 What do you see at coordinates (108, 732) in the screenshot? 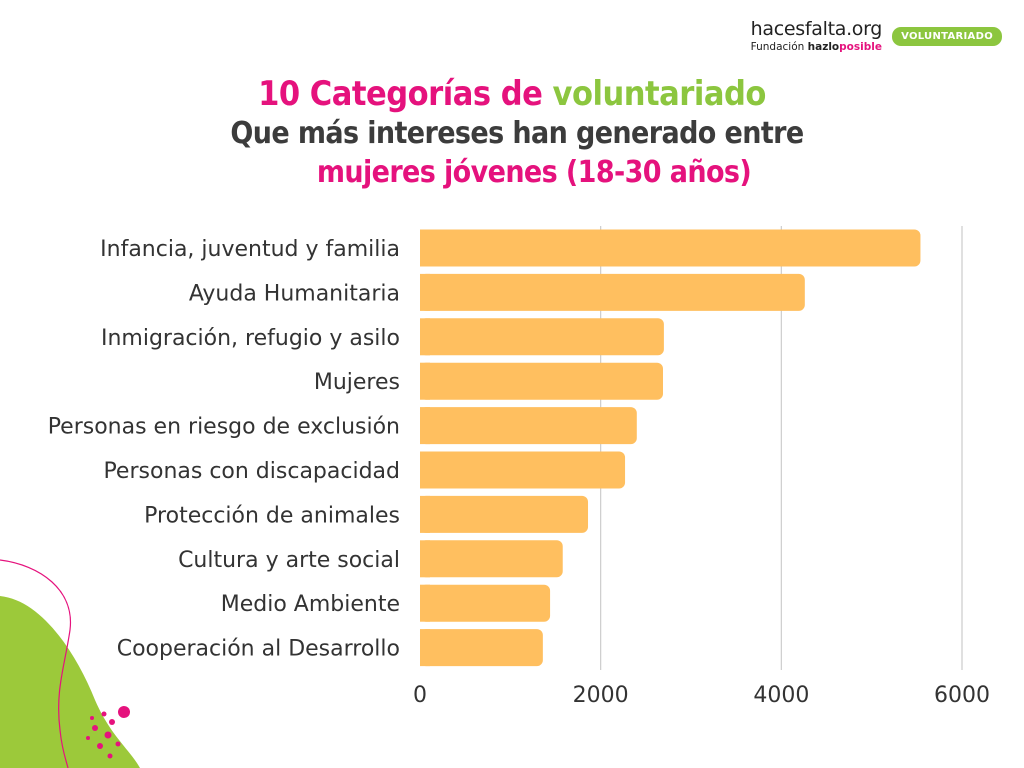
I see `pink-dots-pattern` at bounding box center [108, 732].